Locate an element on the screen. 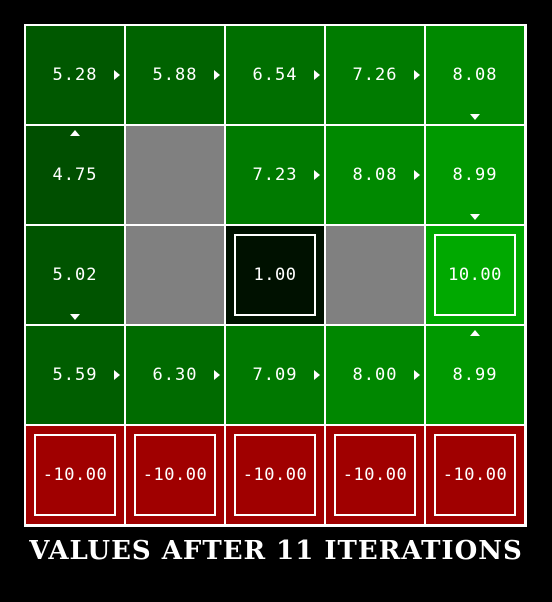 The height and width of the screenshot is (602, 552). cell-value: 5.02 is located at coordinates (75, 275).